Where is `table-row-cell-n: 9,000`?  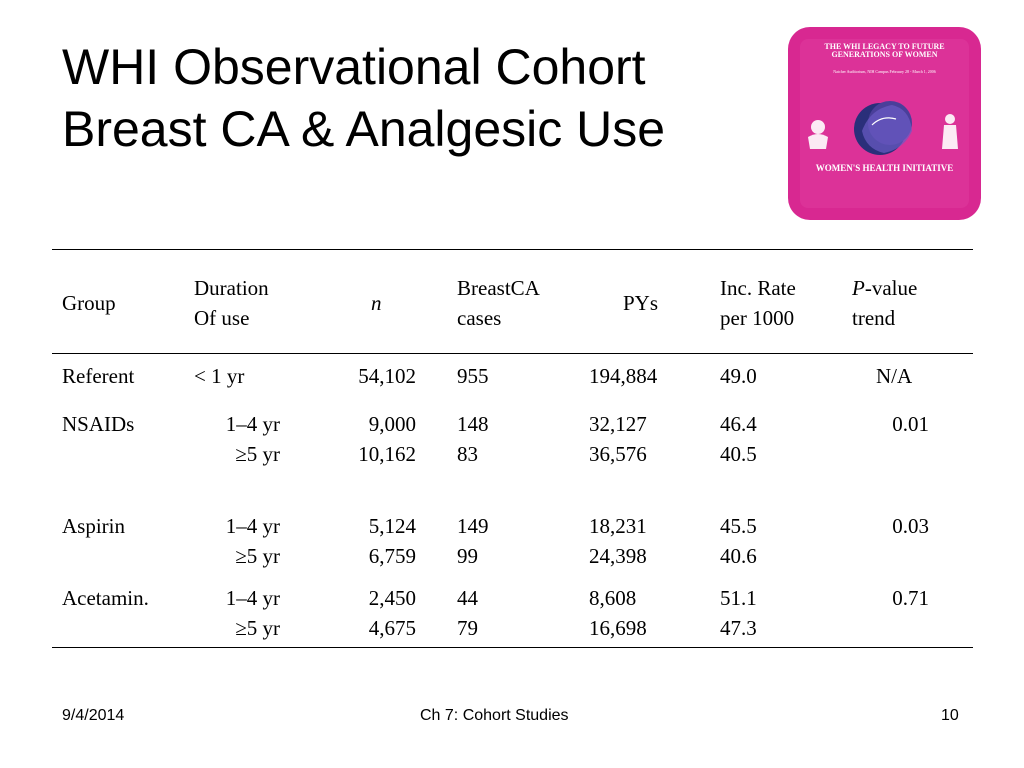
table-row-cell-n: 9,000 is located at coordinates (392, 424).